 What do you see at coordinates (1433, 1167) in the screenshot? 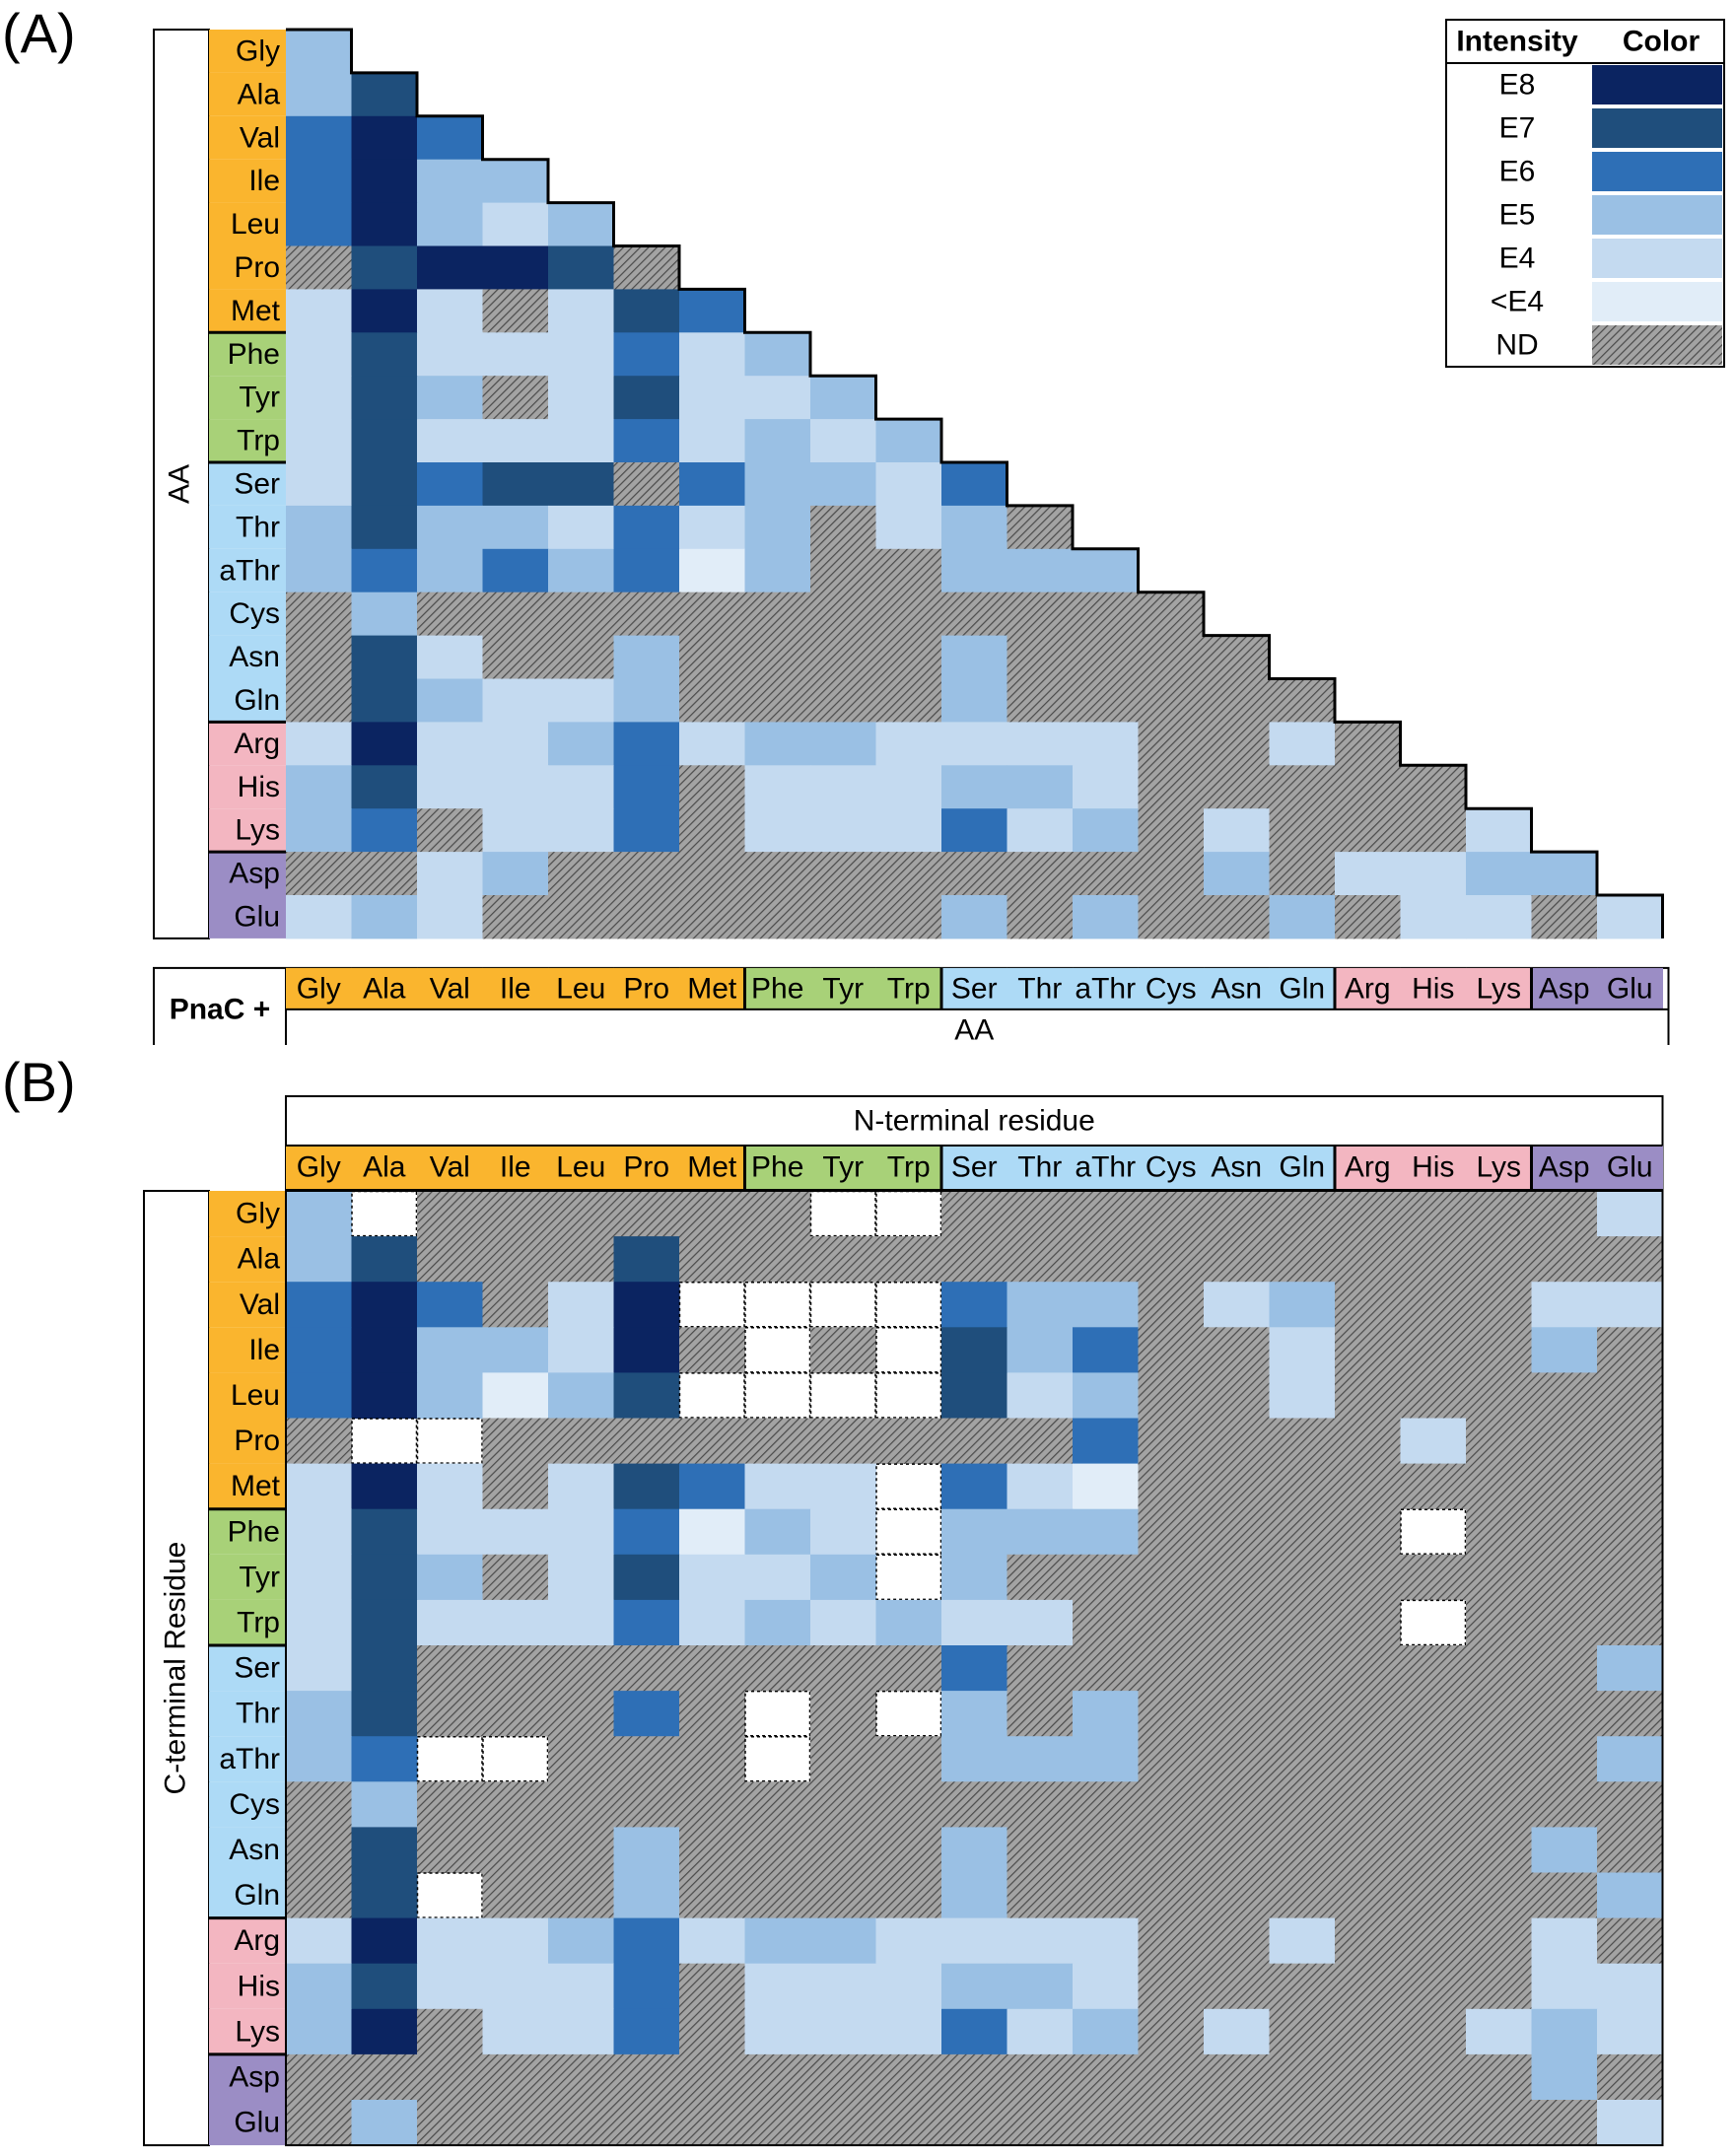
I see `col-label: His` at bounding box center [1433, 1167].